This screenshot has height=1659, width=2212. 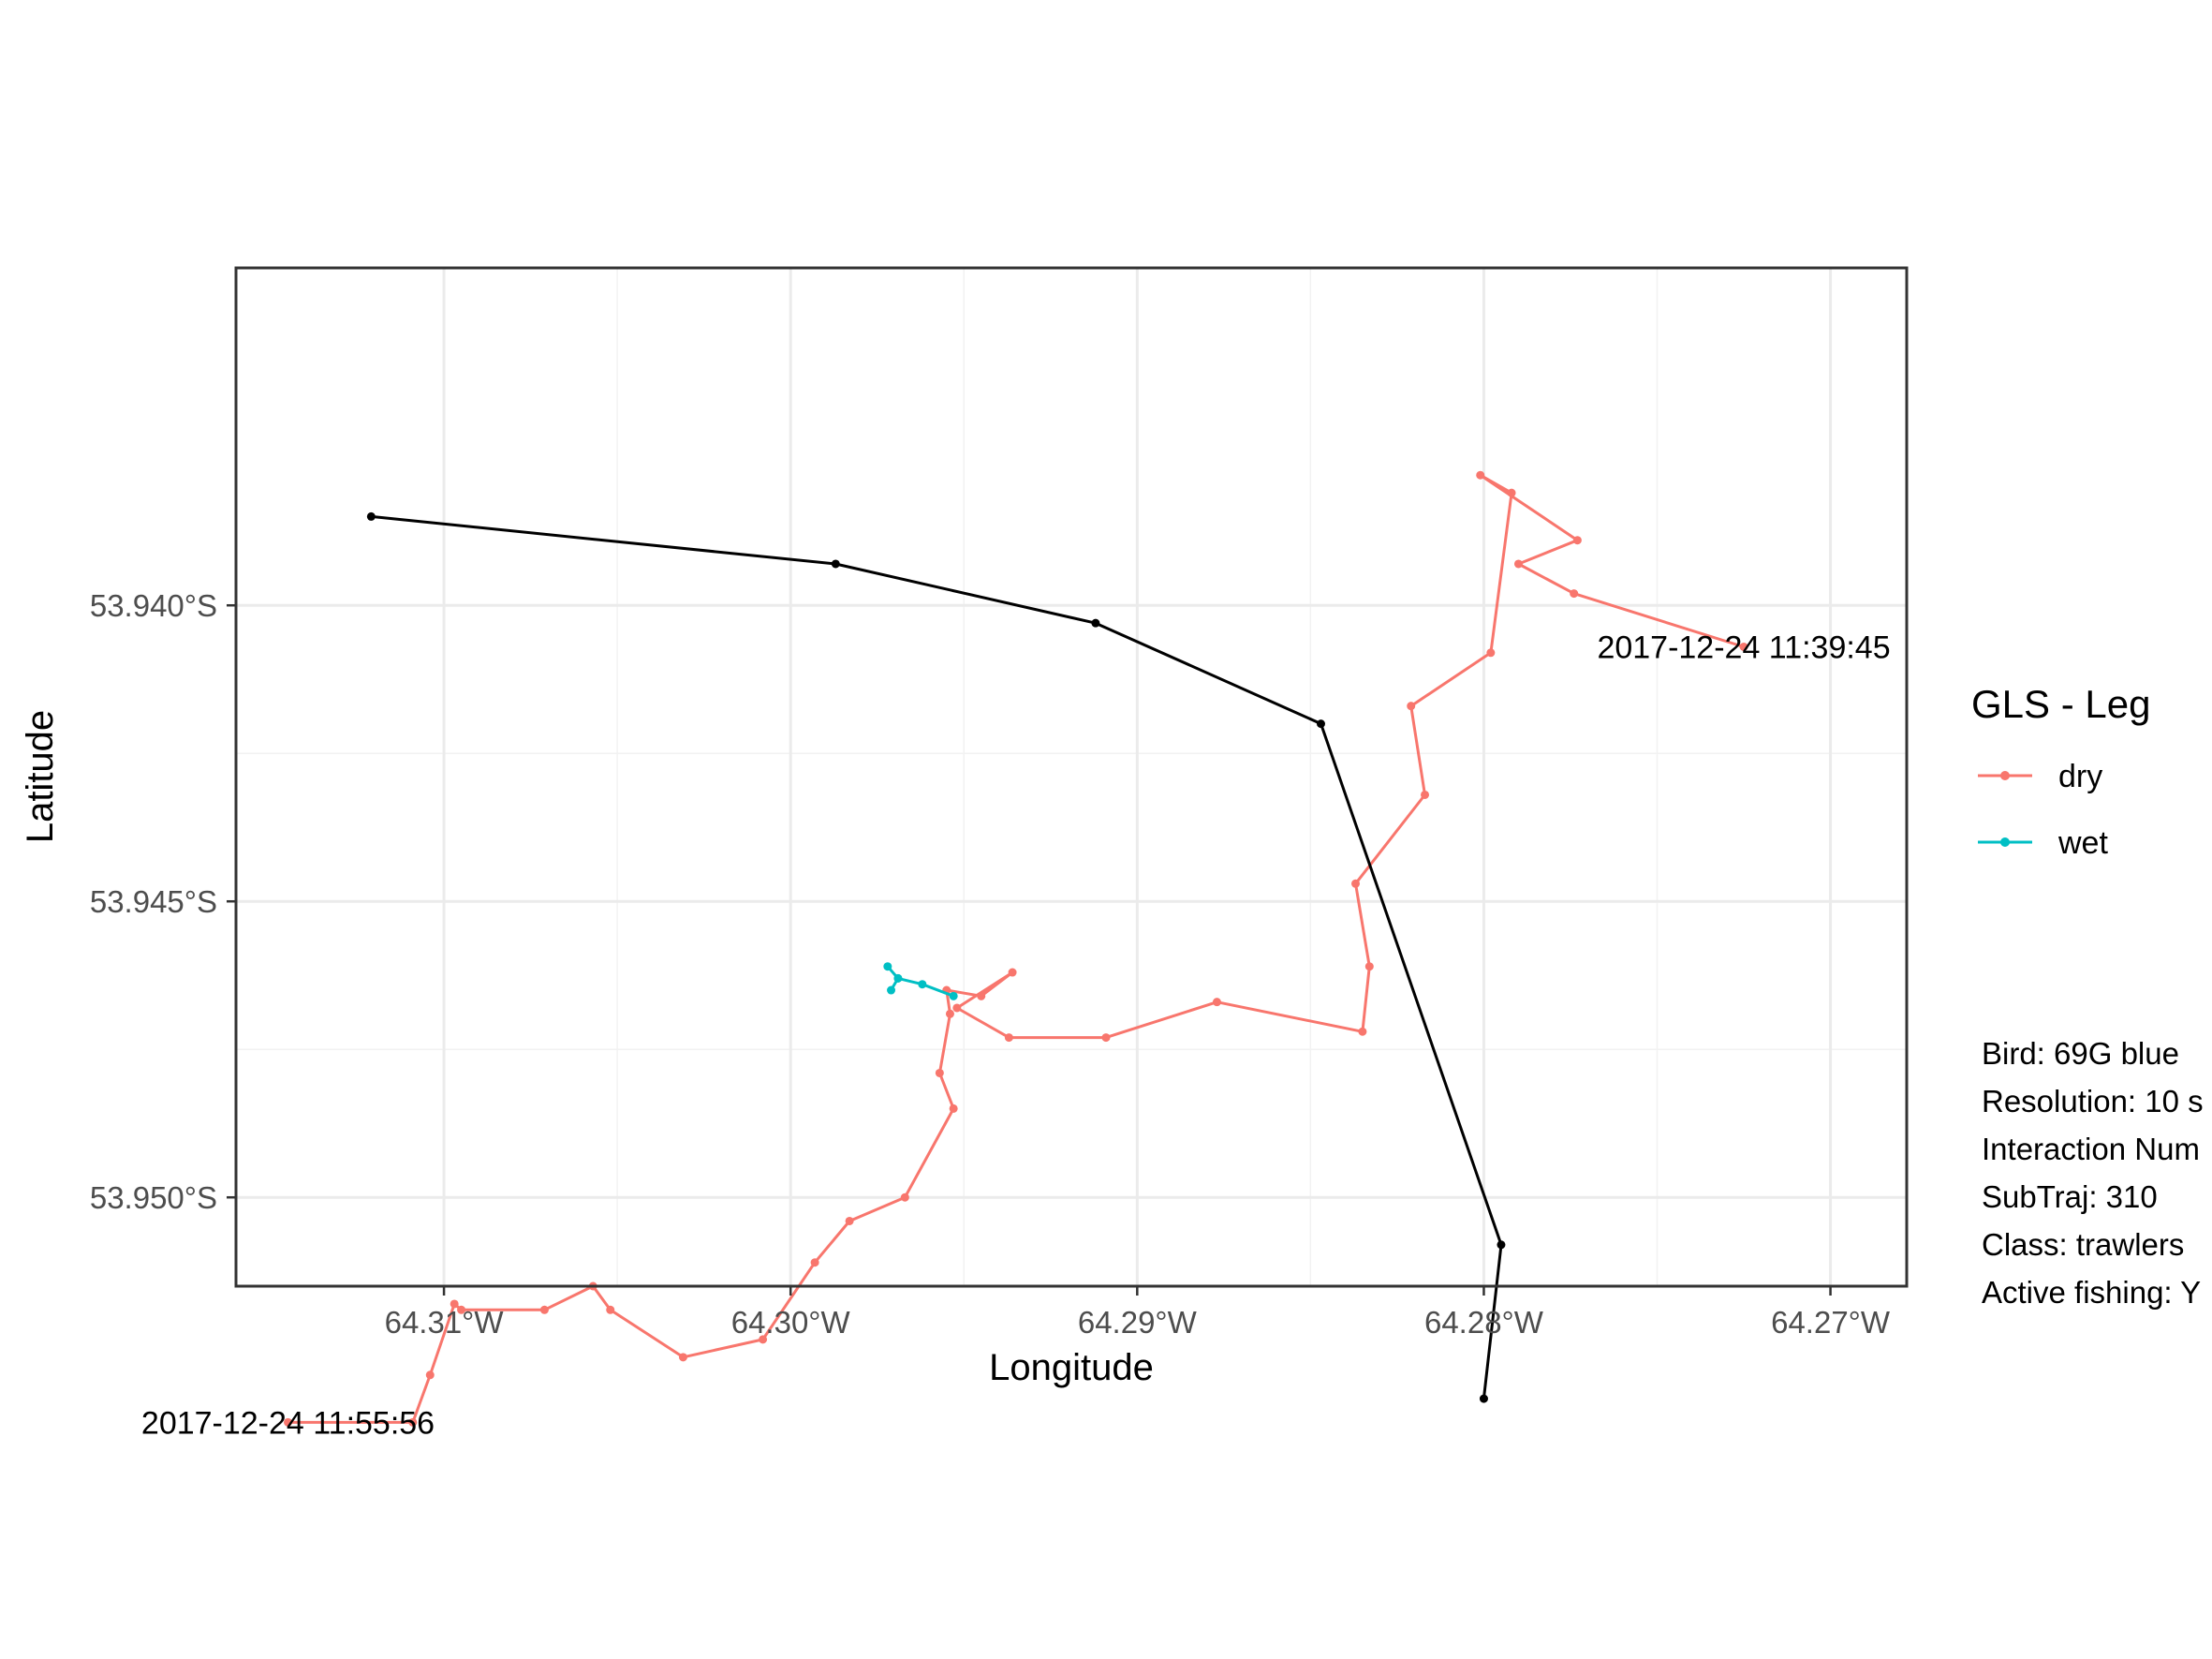 I want to click on x-tick-label: 64.29°W, so click(x=1138, y=1322).